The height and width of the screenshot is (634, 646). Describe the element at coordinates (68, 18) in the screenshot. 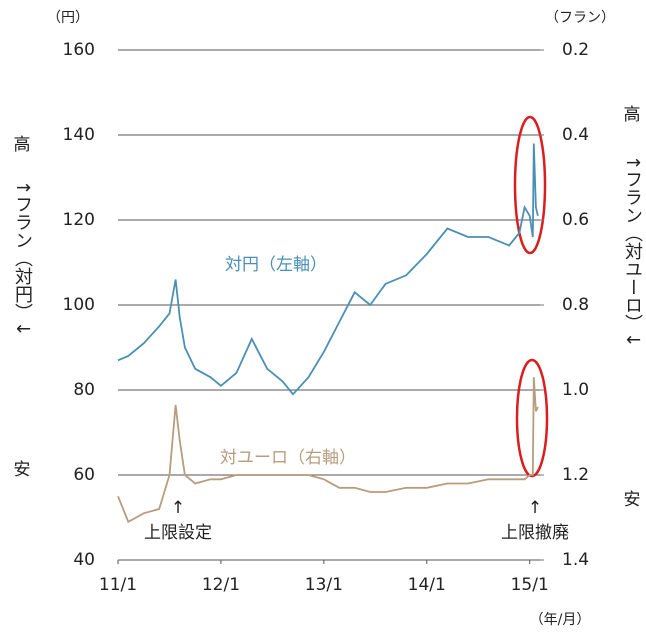

I see `left-unit: （円）` at that location.